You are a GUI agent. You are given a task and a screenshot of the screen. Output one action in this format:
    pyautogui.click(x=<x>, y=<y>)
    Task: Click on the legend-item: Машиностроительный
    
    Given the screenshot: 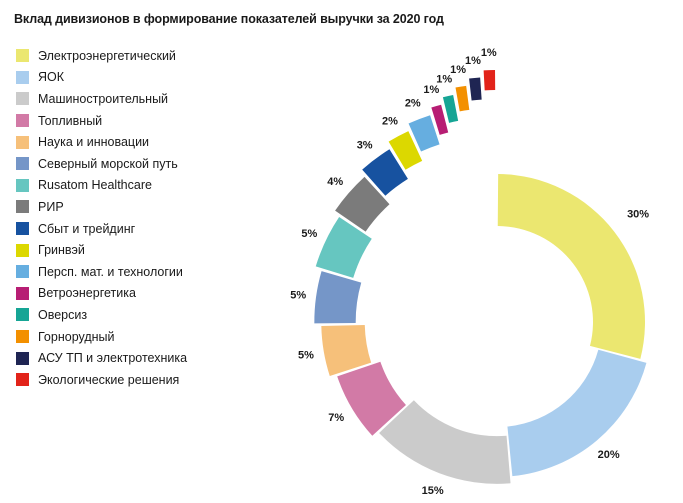 What is the action you would take?
    pyautogui.click(x=101, y=99)
    